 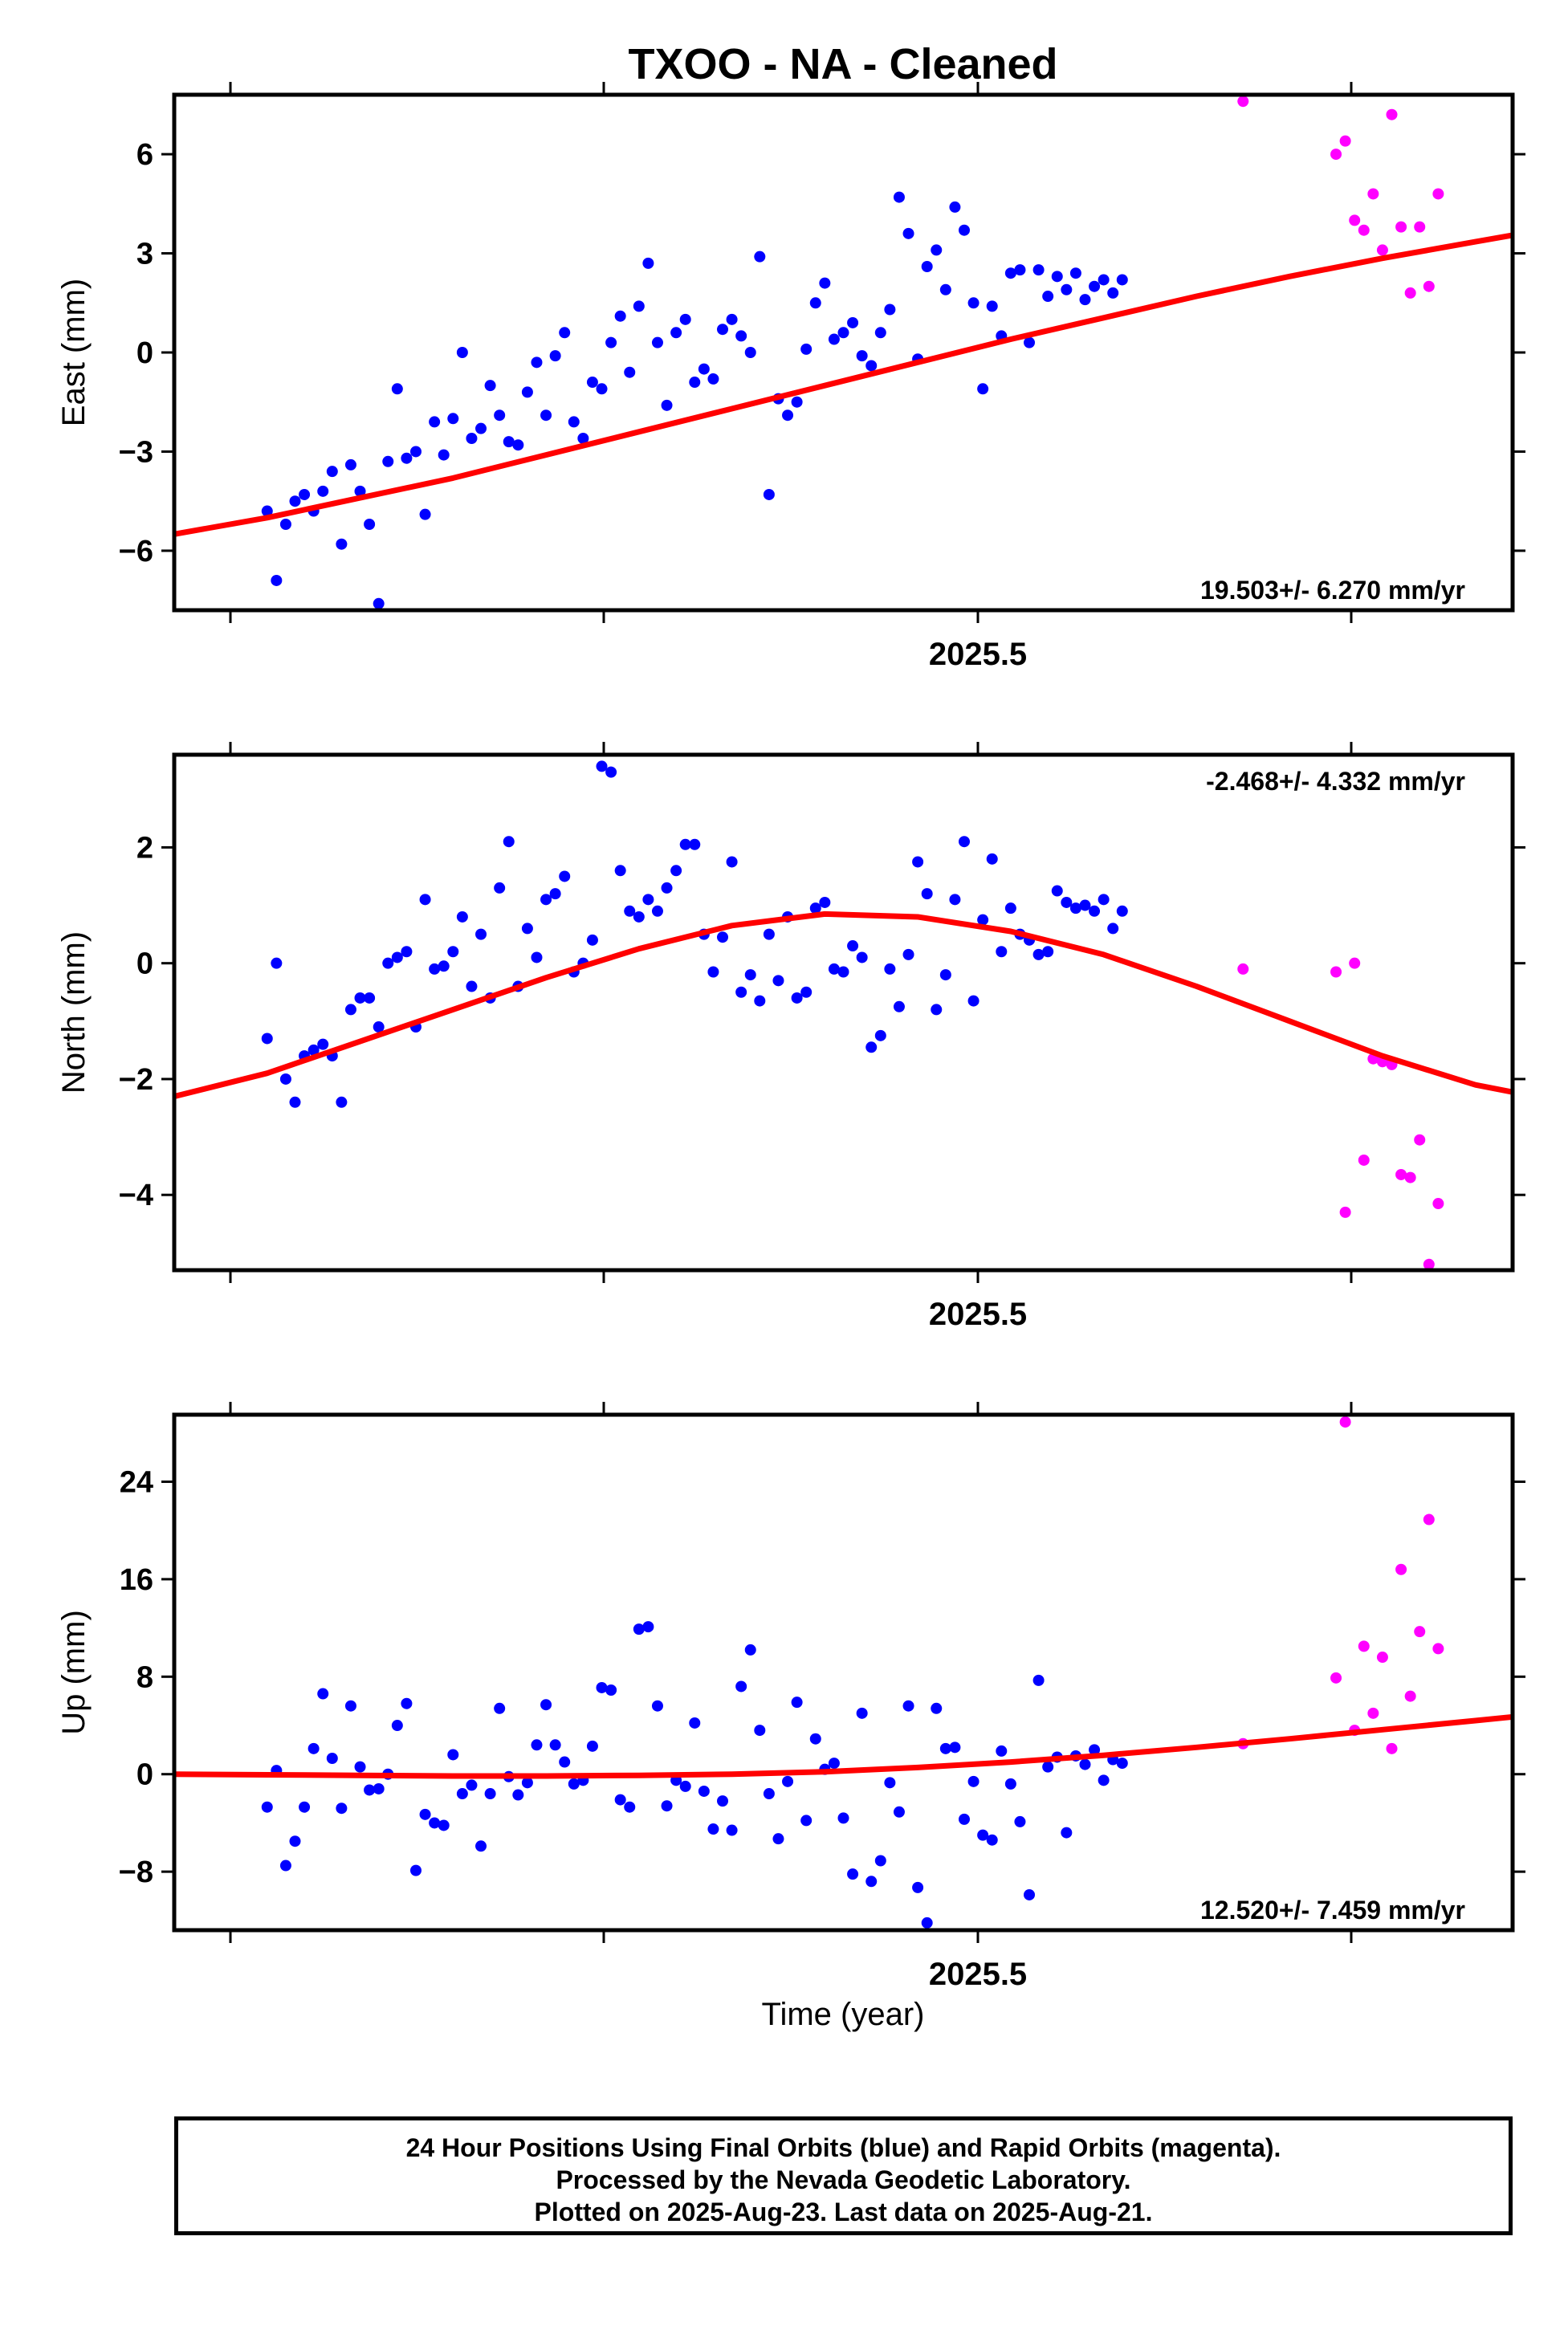 What do you see at coordinates (136, 1080) in the screenshot?
I see `north-ytick-label: −2` at bounding box center [136, 1080].